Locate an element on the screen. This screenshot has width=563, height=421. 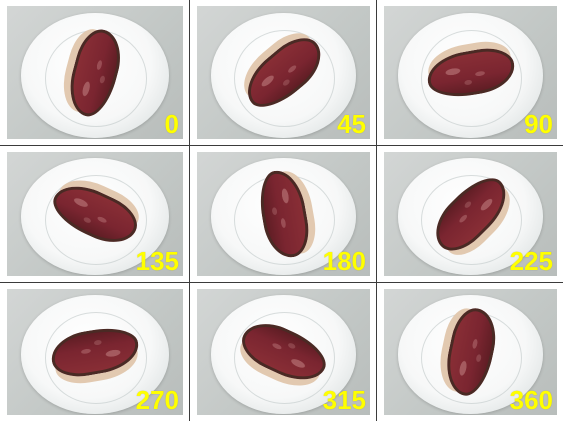
panel-315: 315 is located at coordinates (283, 352).